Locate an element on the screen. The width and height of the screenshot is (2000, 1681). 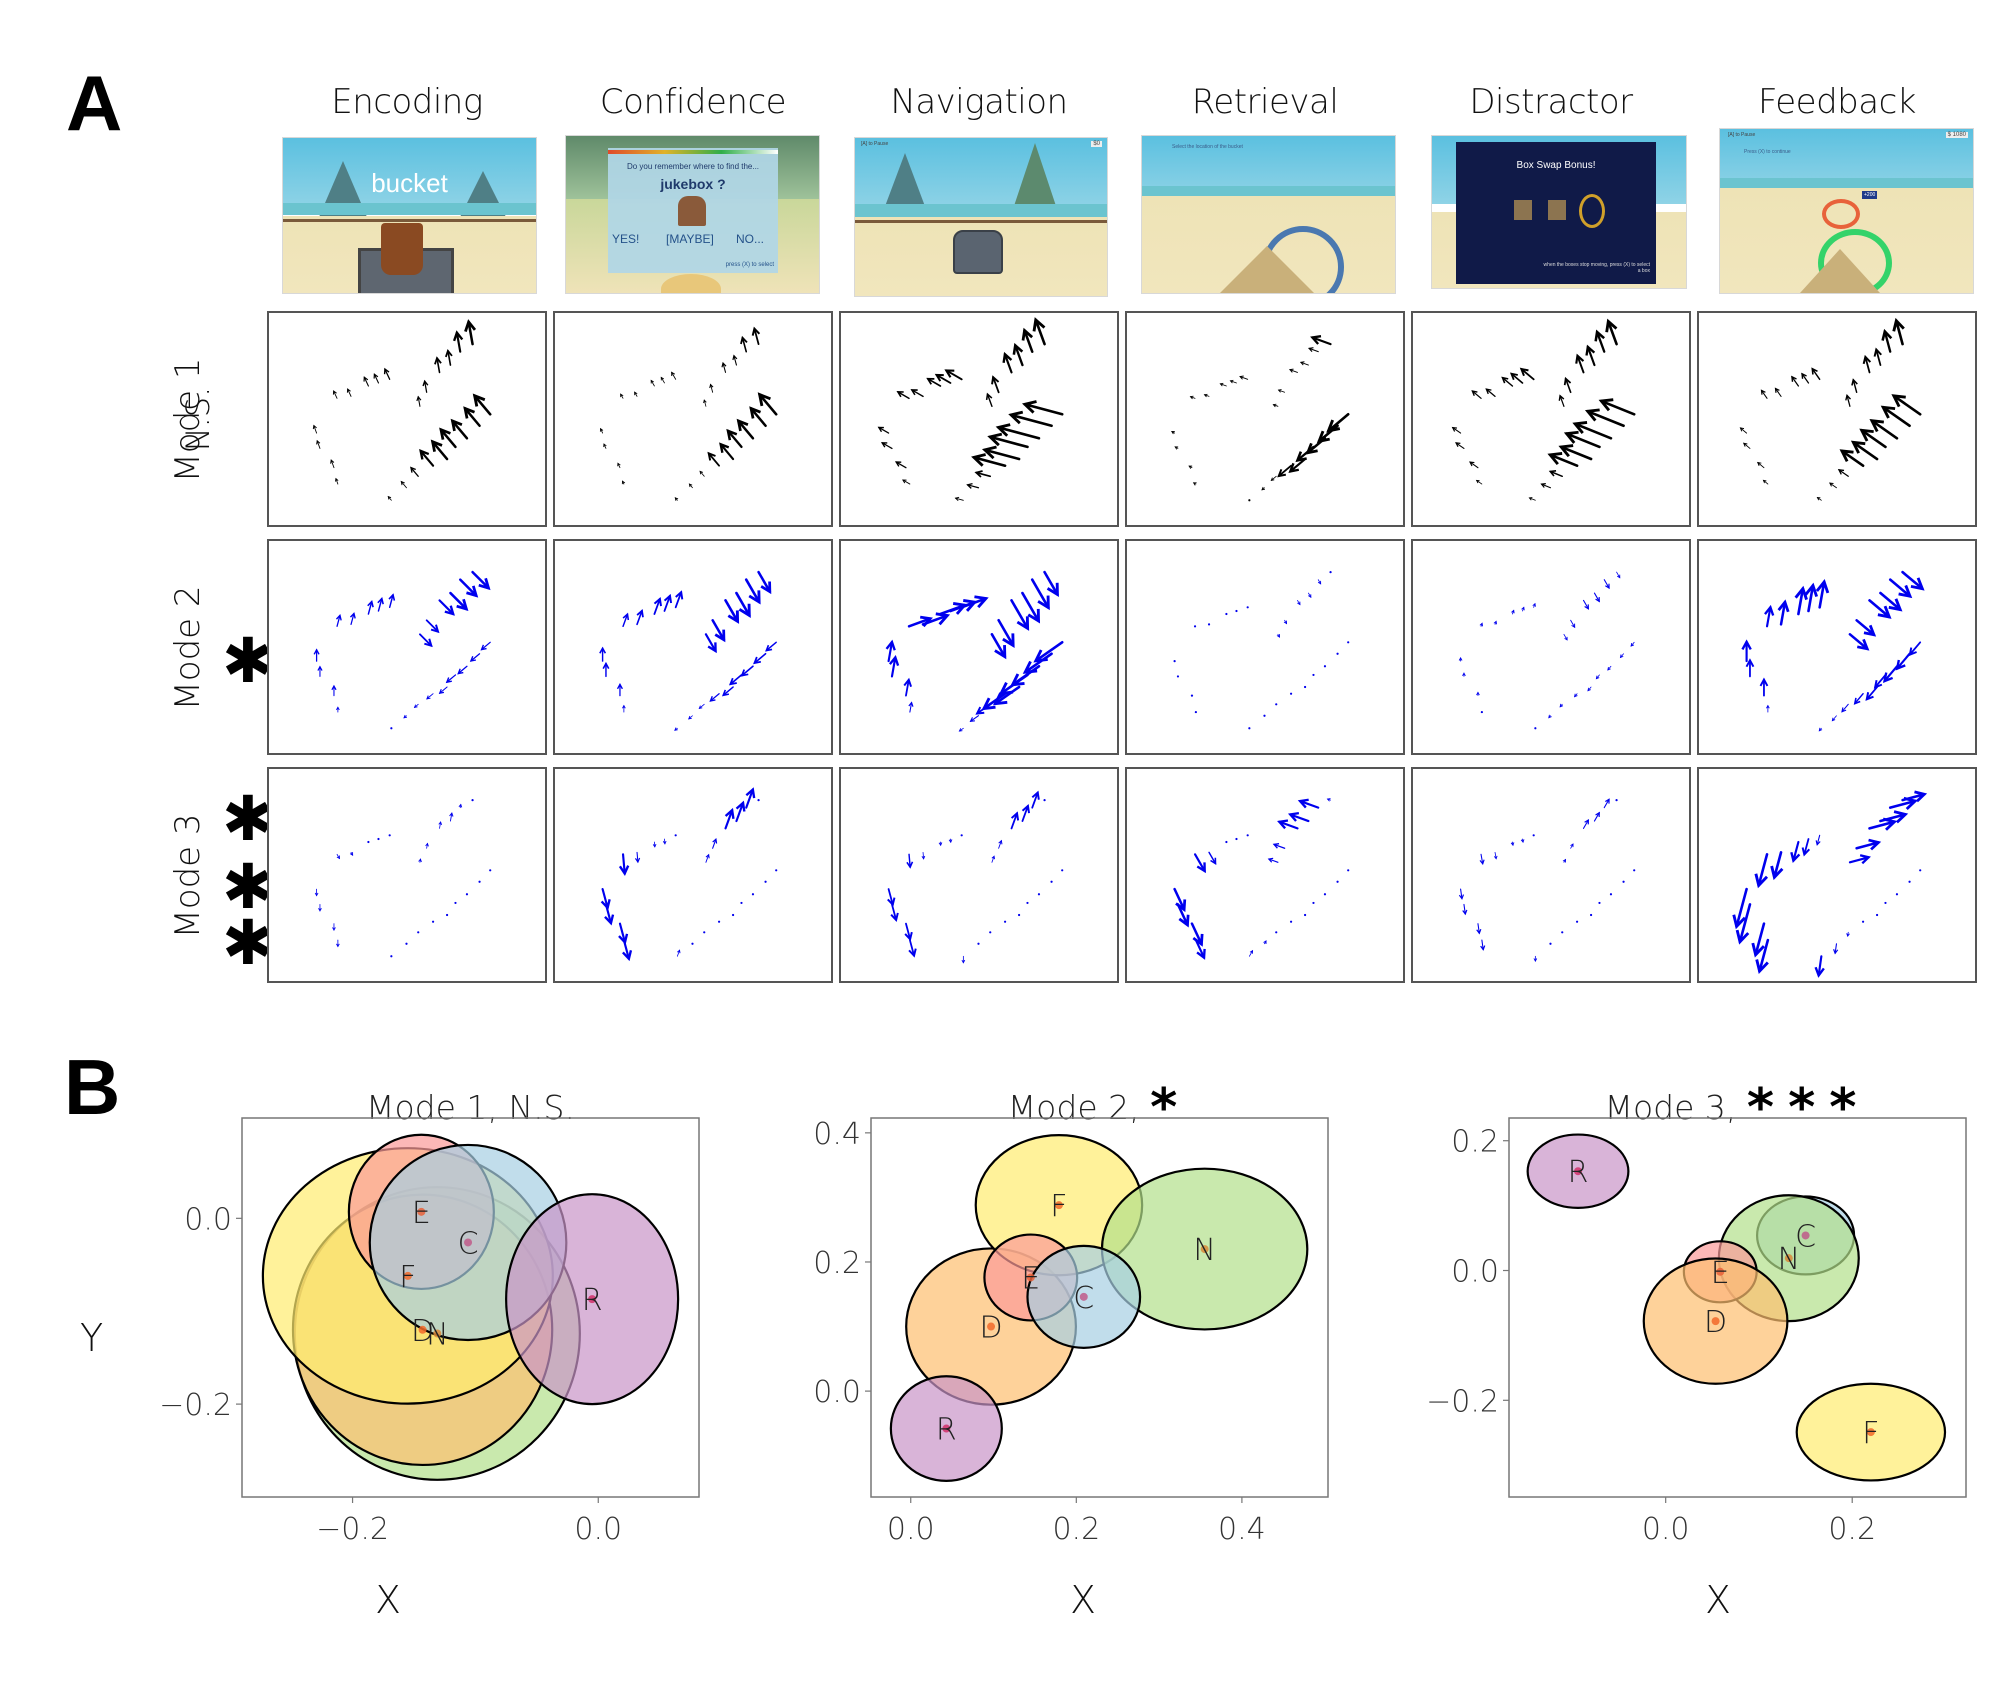
quiver-panel-mode-3-encoding is located at coordinates (407, 875).